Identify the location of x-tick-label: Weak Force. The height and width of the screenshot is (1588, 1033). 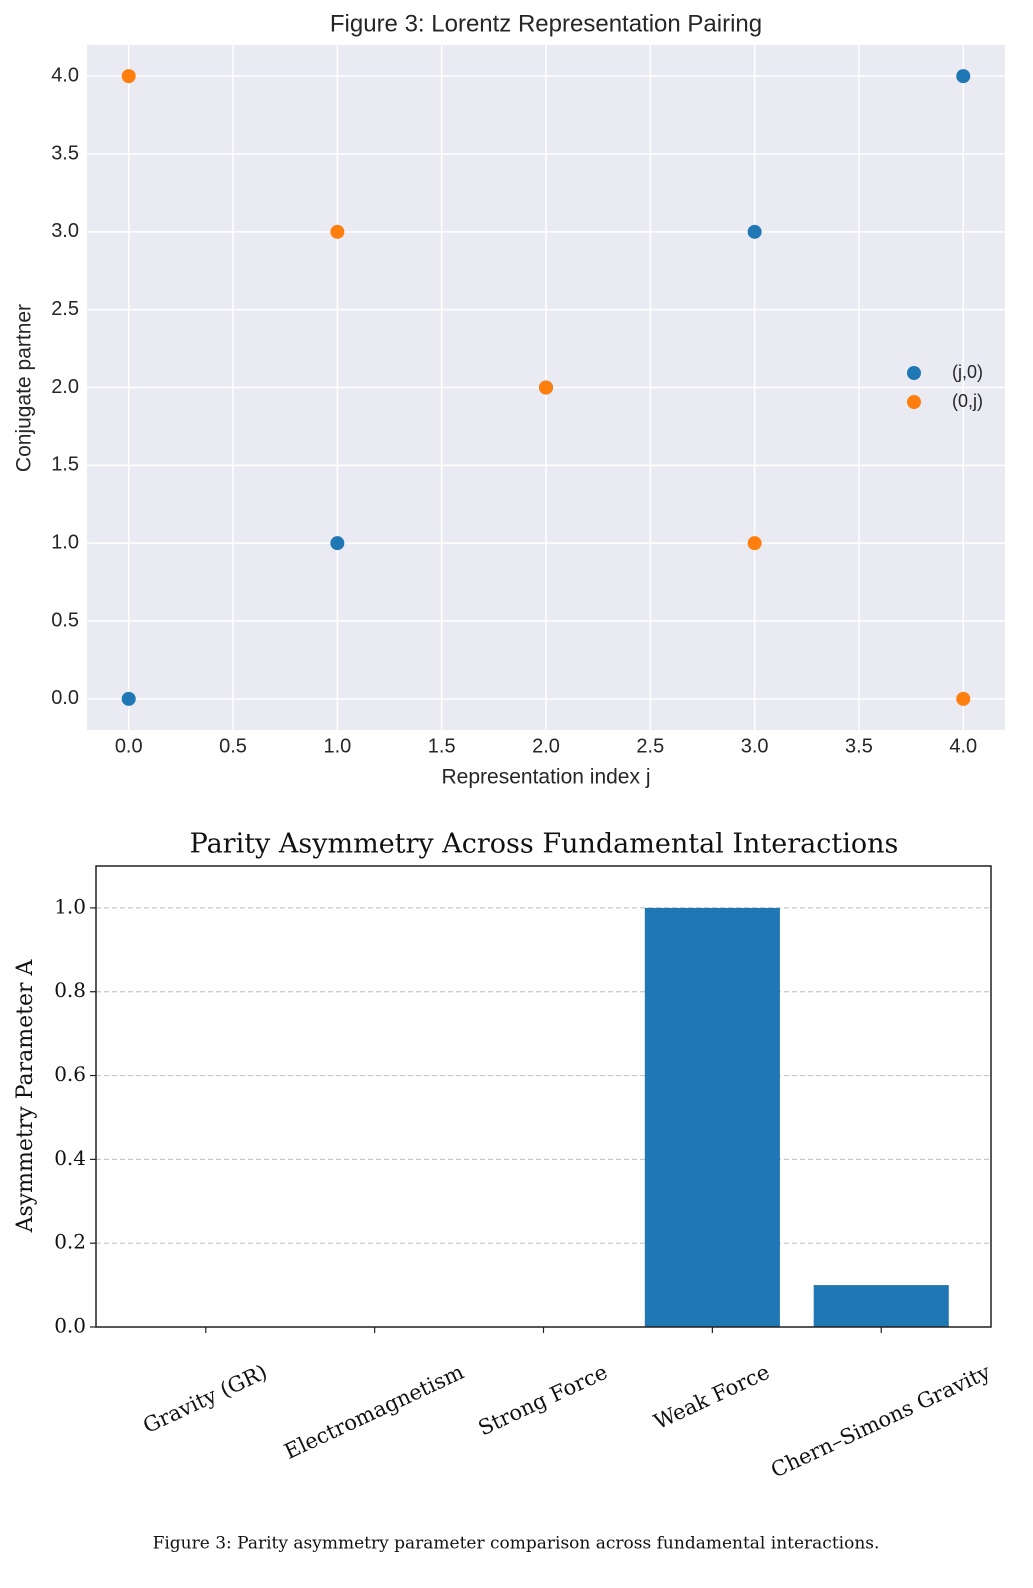
(711, 1397).